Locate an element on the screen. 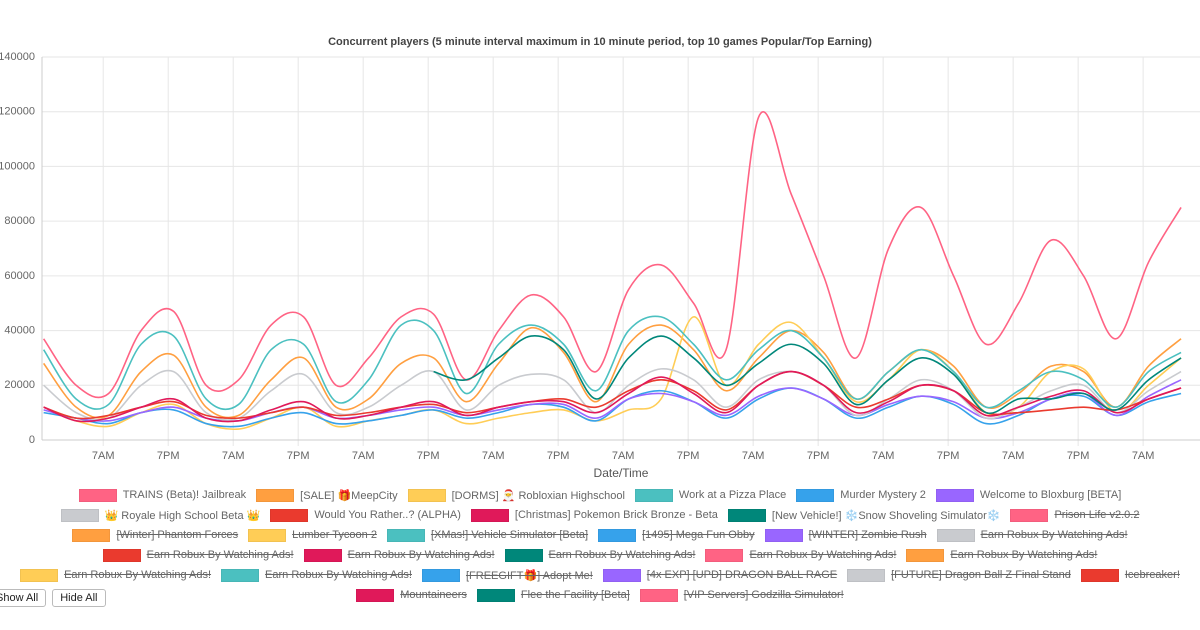 The height and width of the screenshot is (630, 1200). legend-item: Would You Rather..? (ALPHA) is located at coordinates (365, 515).